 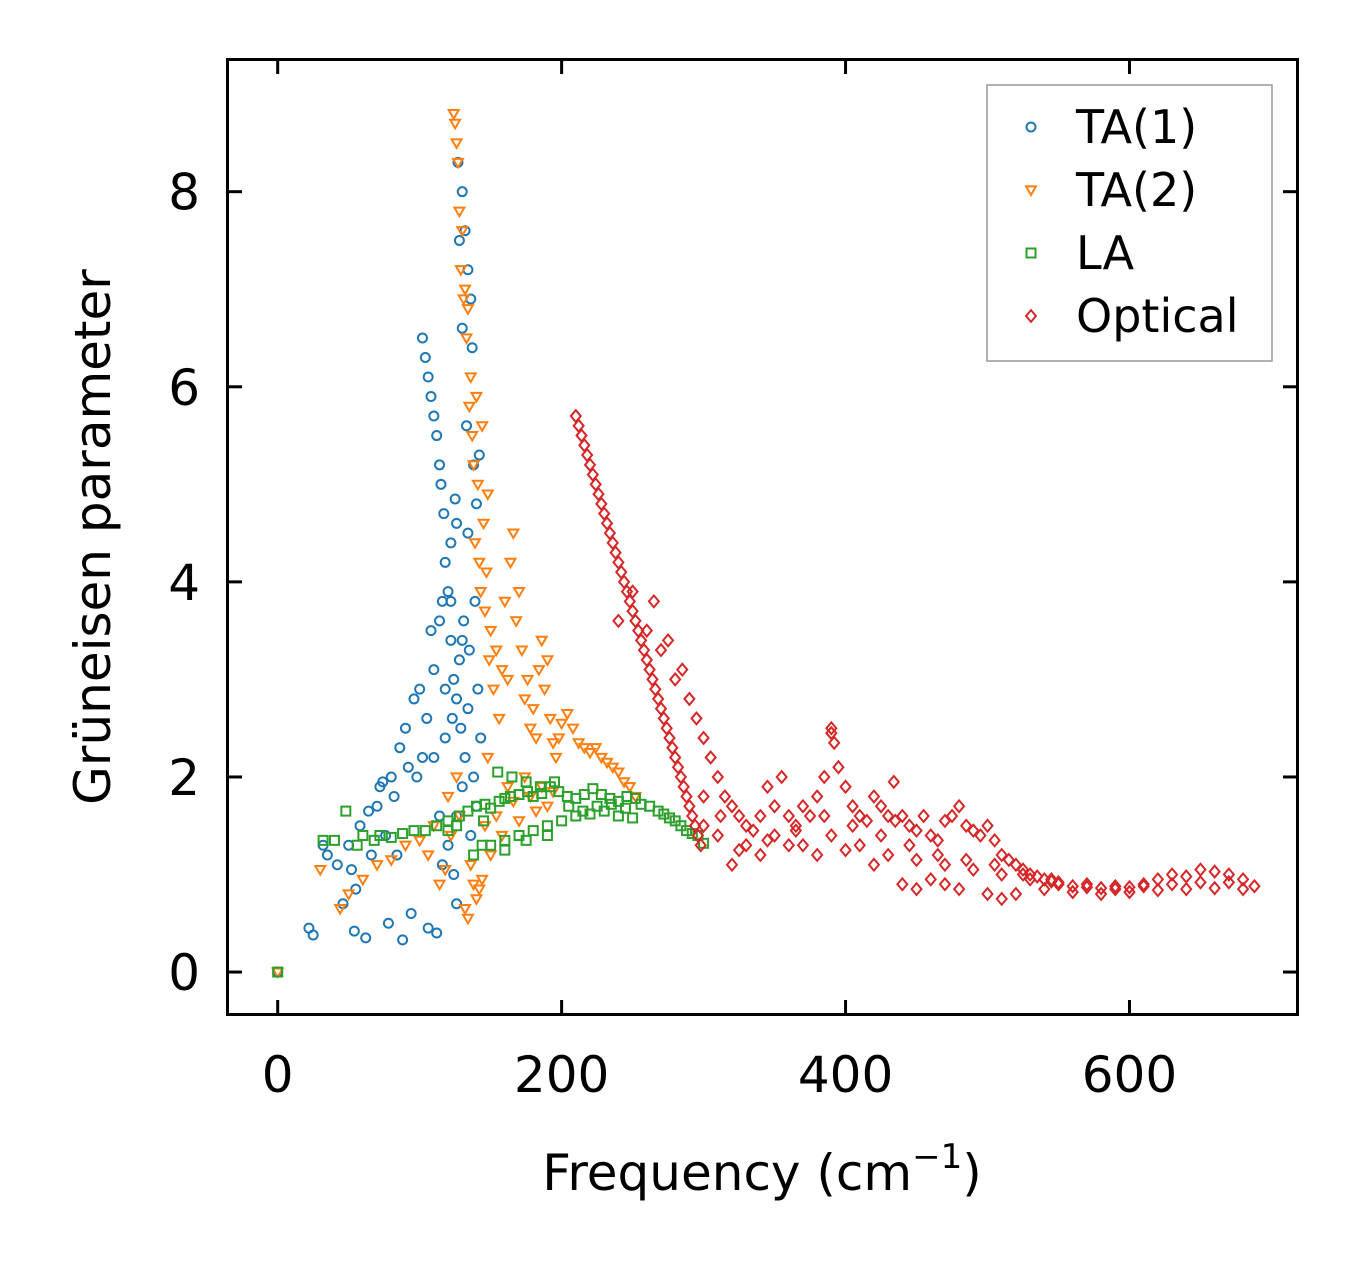 What do you see at coordinates (1110, 190) in the screenshot?
I see `legend-entry: TA(2)` at bounding box center [1110, 190].